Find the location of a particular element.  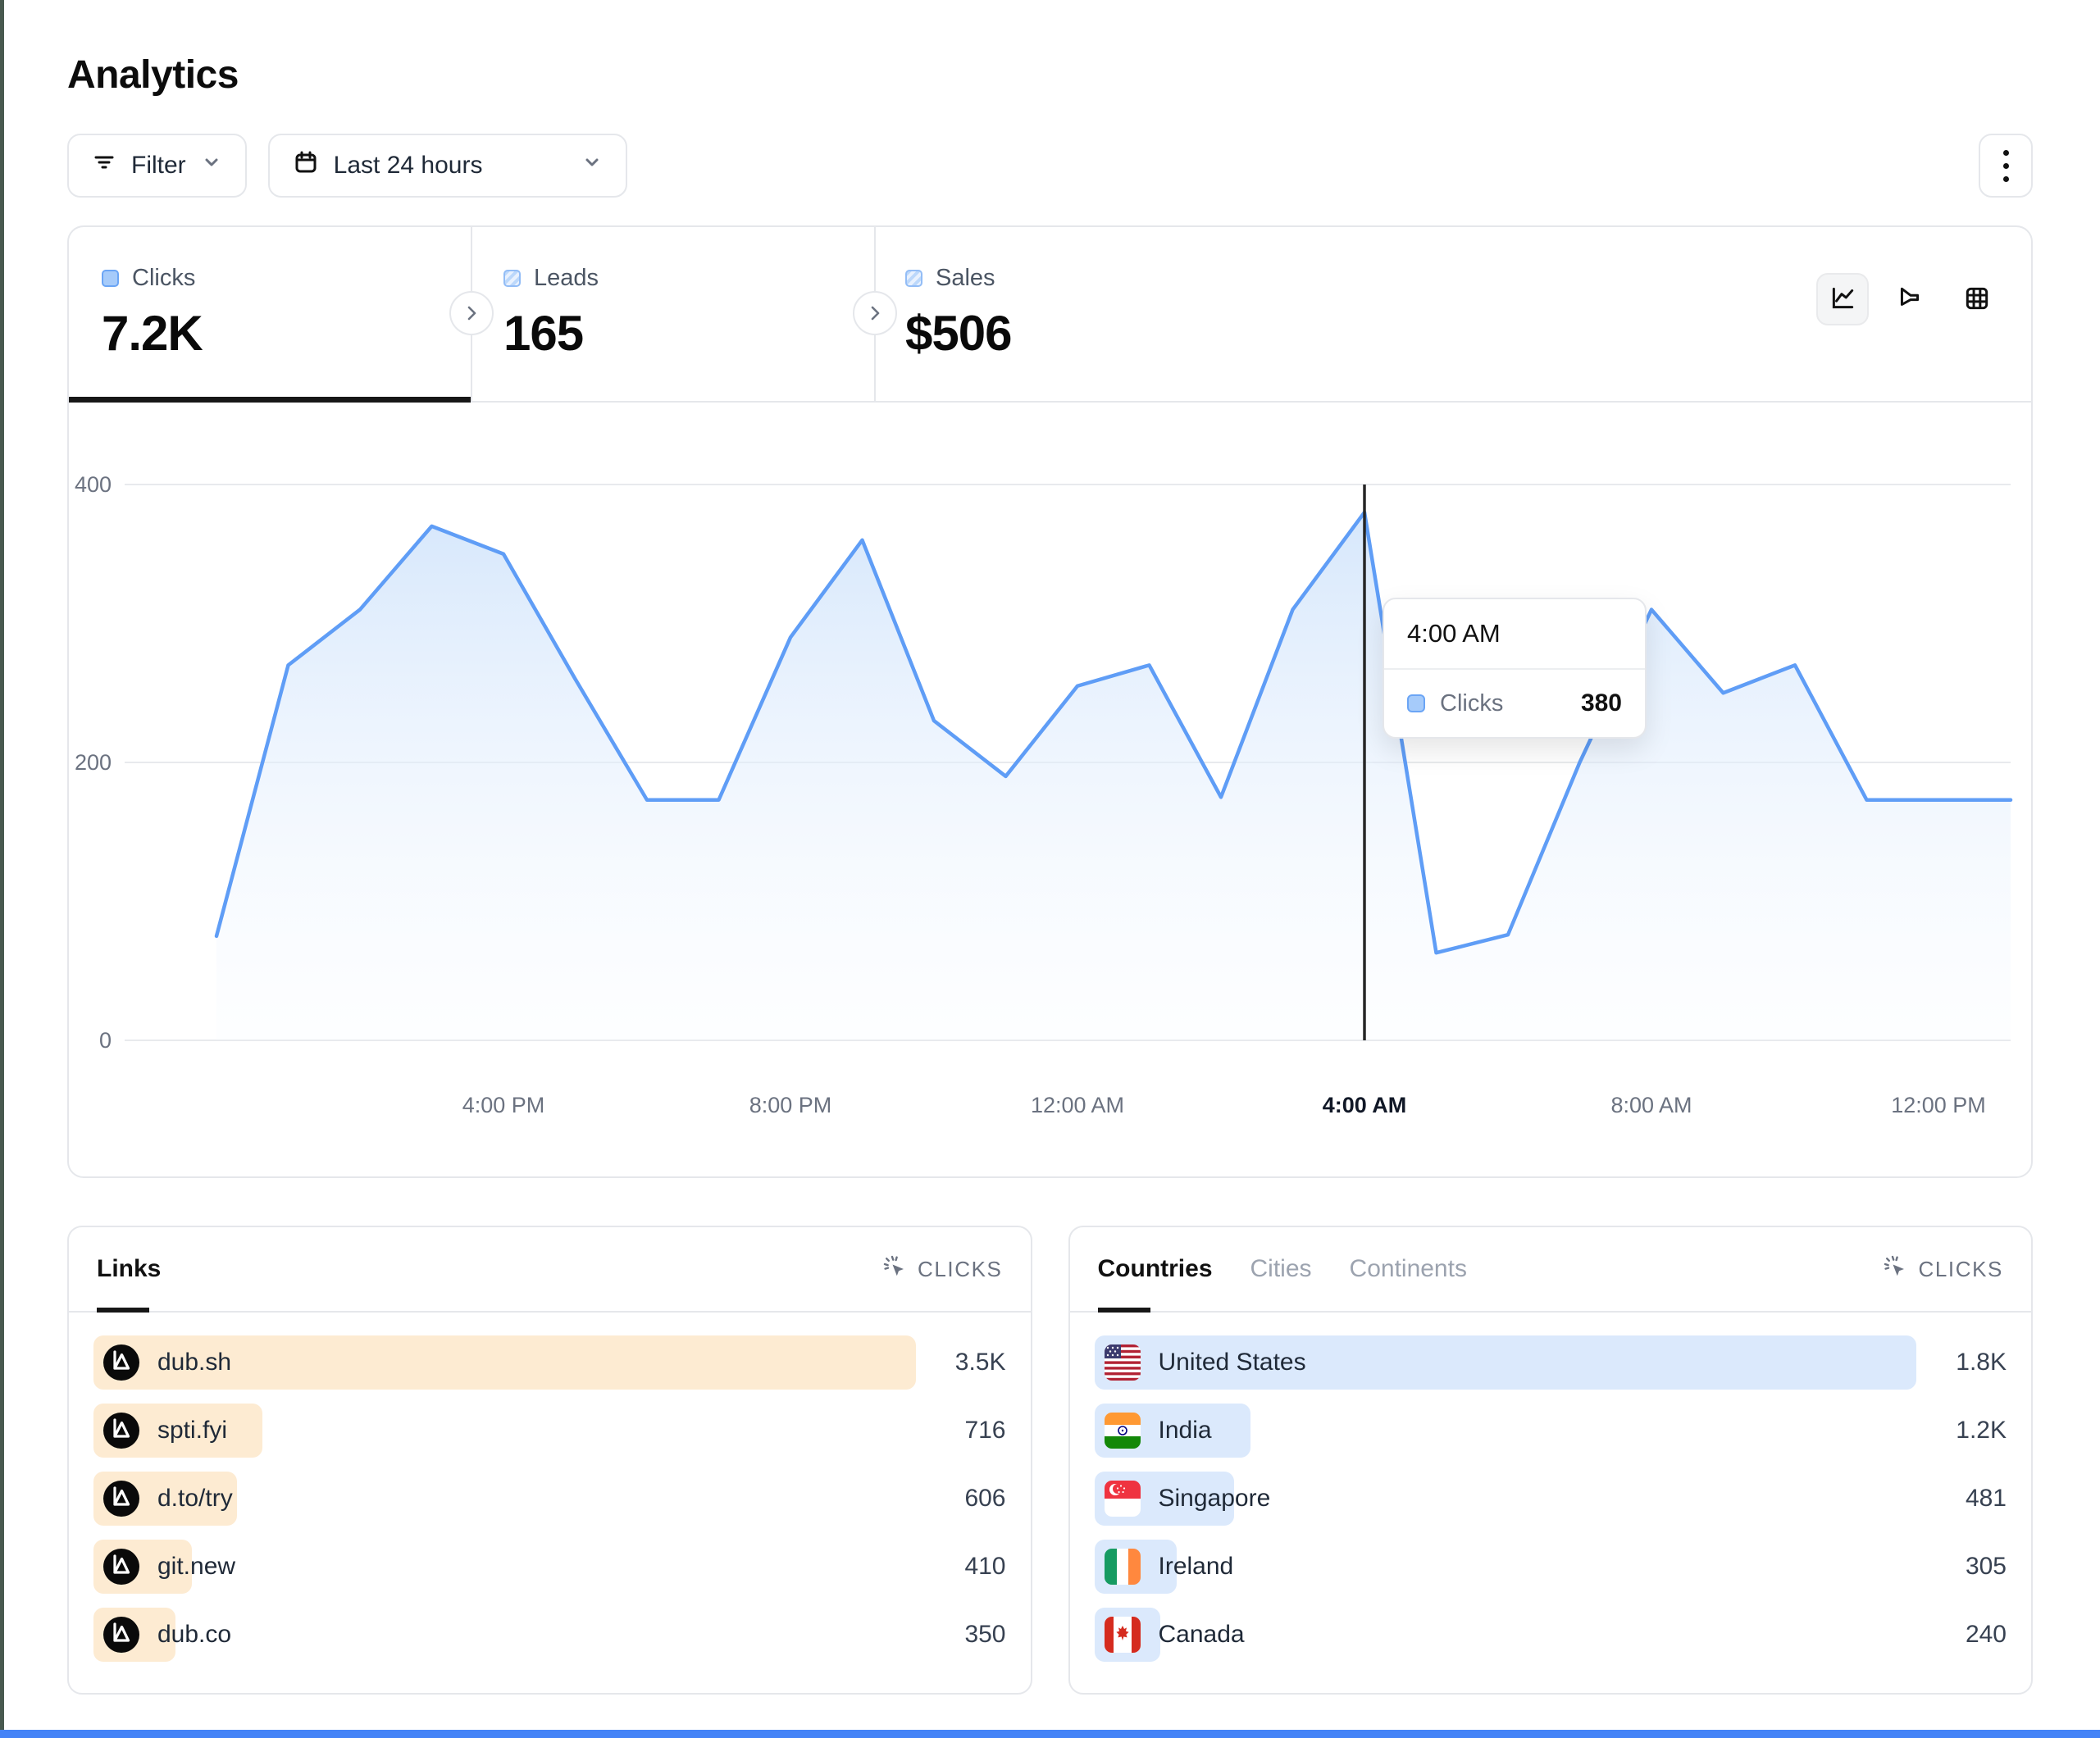

filter-button-label: Filter is located at coordinates (158, 165).